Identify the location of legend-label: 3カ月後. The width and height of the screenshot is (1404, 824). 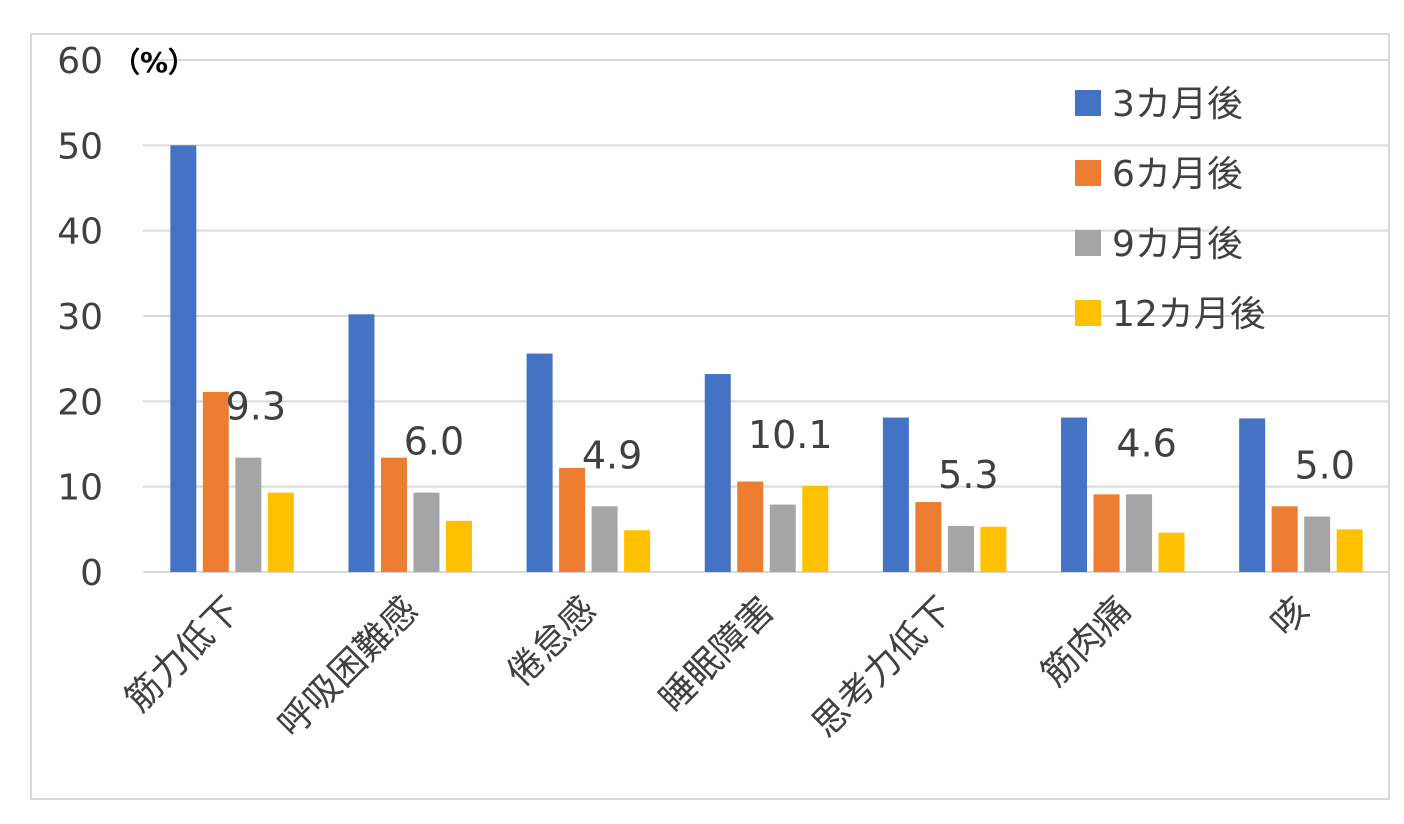
(1177, 104).